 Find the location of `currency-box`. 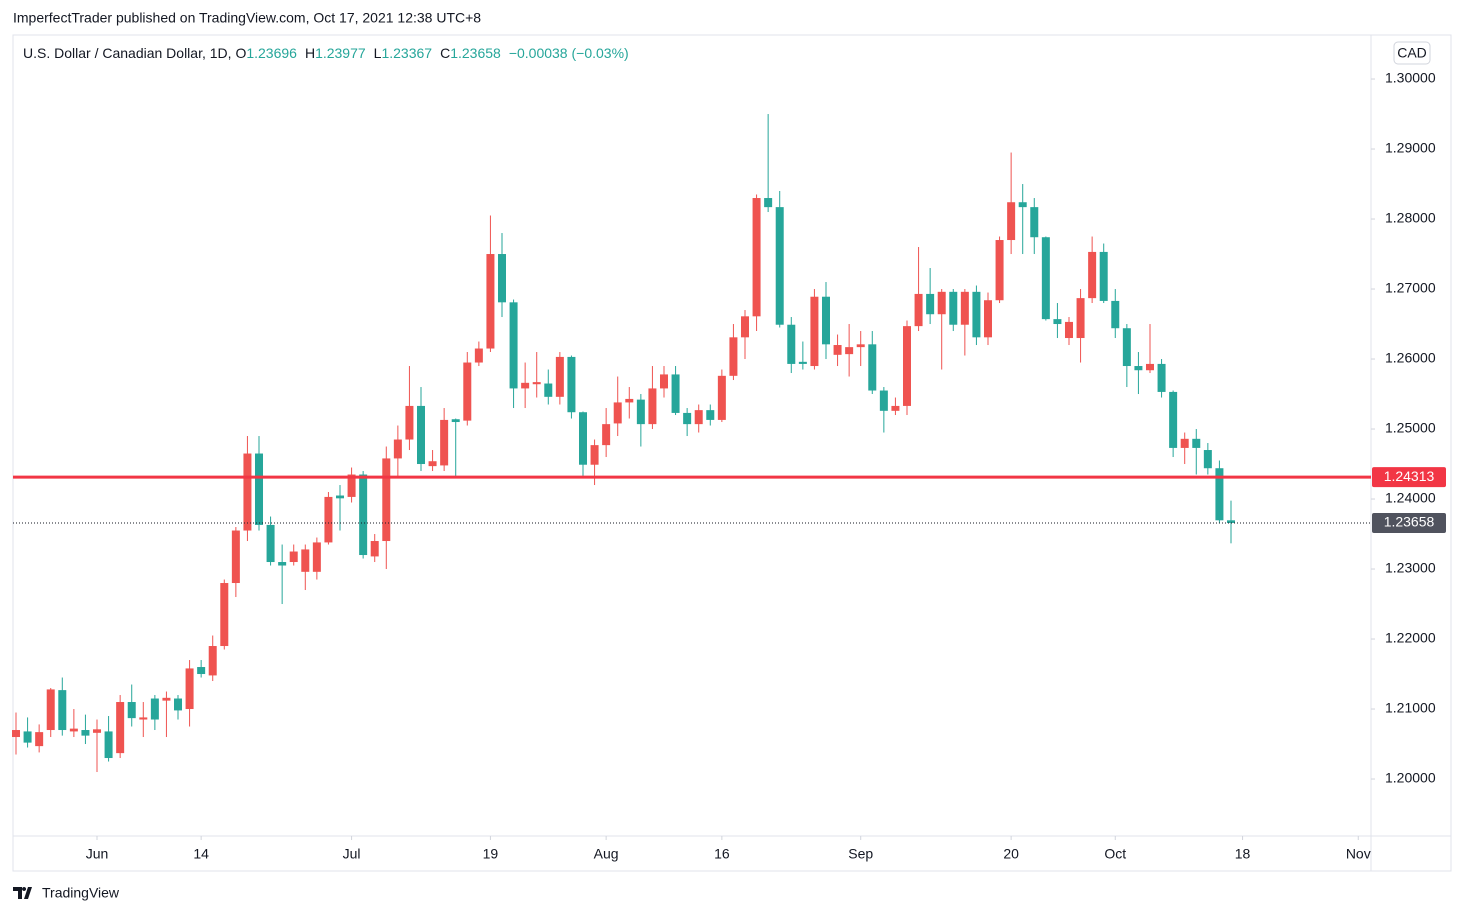

currency-box is located at coordinates (1412, 53).